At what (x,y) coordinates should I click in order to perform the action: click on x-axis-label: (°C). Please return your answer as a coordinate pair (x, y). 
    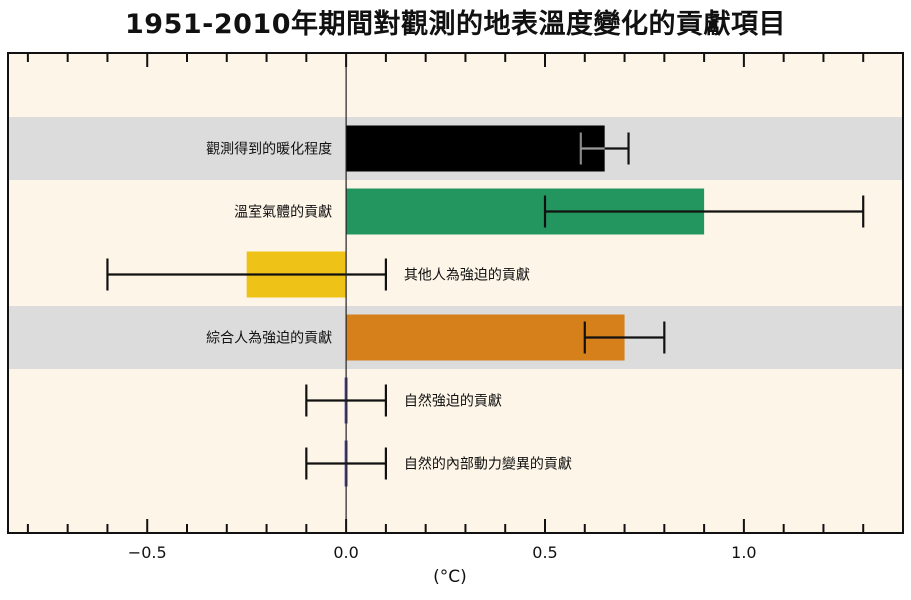
    Looking at the image, I should click on (450, 577).